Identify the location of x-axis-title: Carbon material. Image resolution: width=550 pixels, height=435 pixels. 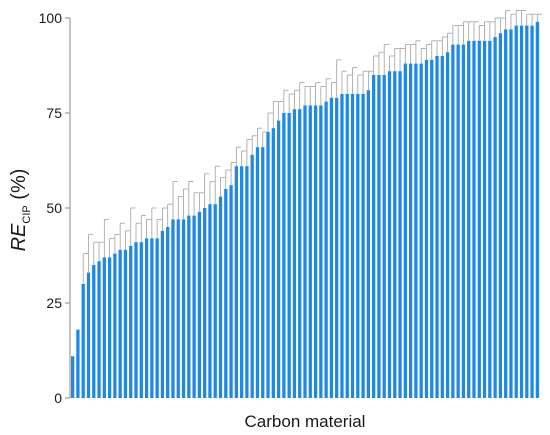
(305, 421).